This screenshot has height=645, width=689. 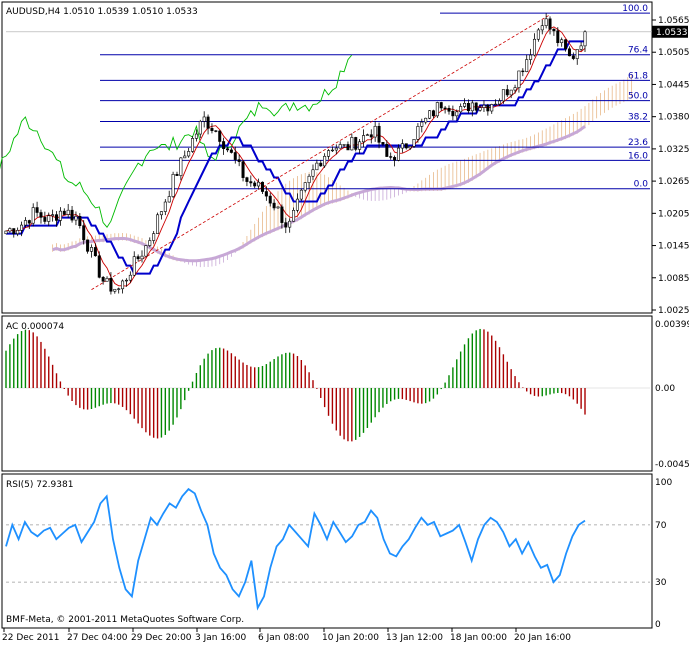 I want to click on rsi-tick-label: 70, so click(x=661, y=526).